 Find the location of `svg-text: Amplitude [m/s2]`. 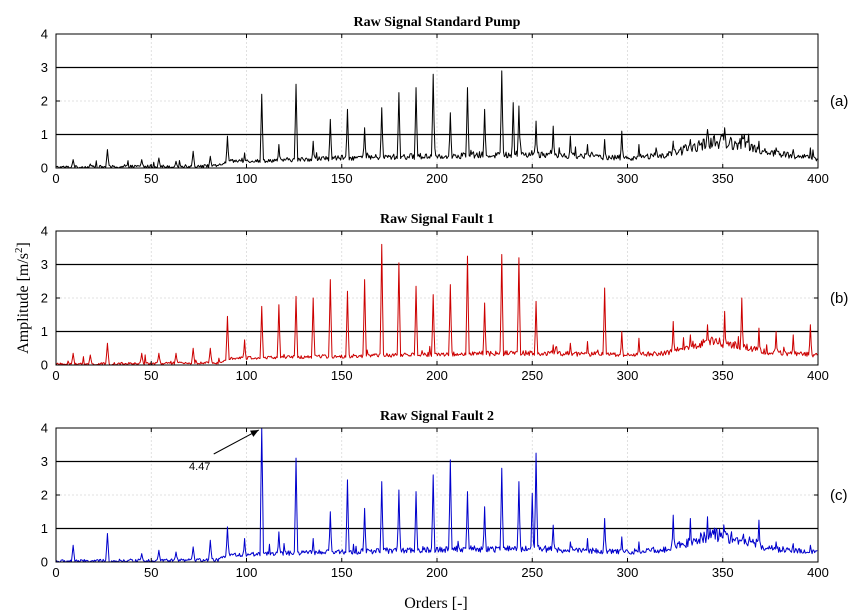

svg-text: Amplitude [m/s2] is located at coordinates (22, 298).